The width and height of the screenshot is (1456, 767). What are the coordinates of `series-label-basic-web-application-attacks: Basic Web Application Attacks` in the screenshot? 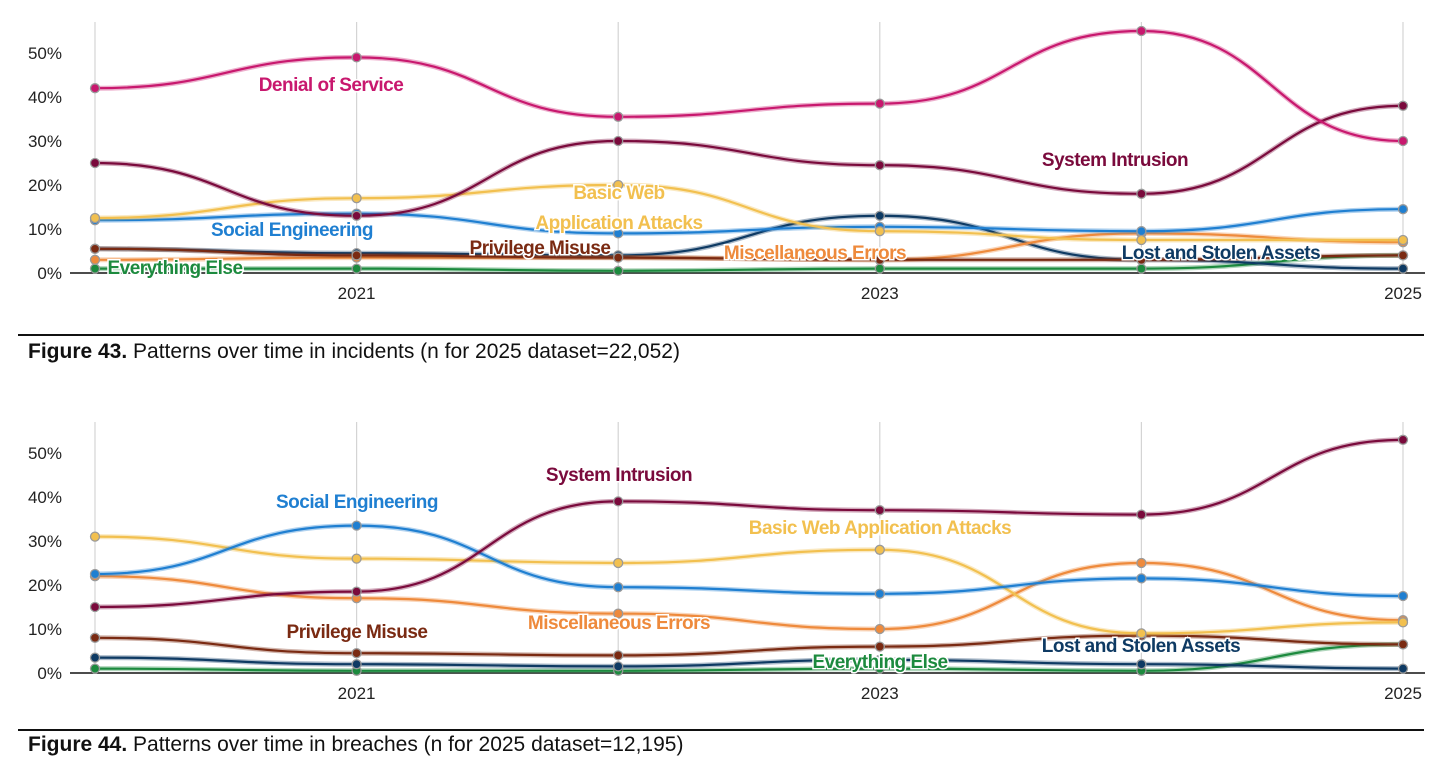 It's located at (880, 528).